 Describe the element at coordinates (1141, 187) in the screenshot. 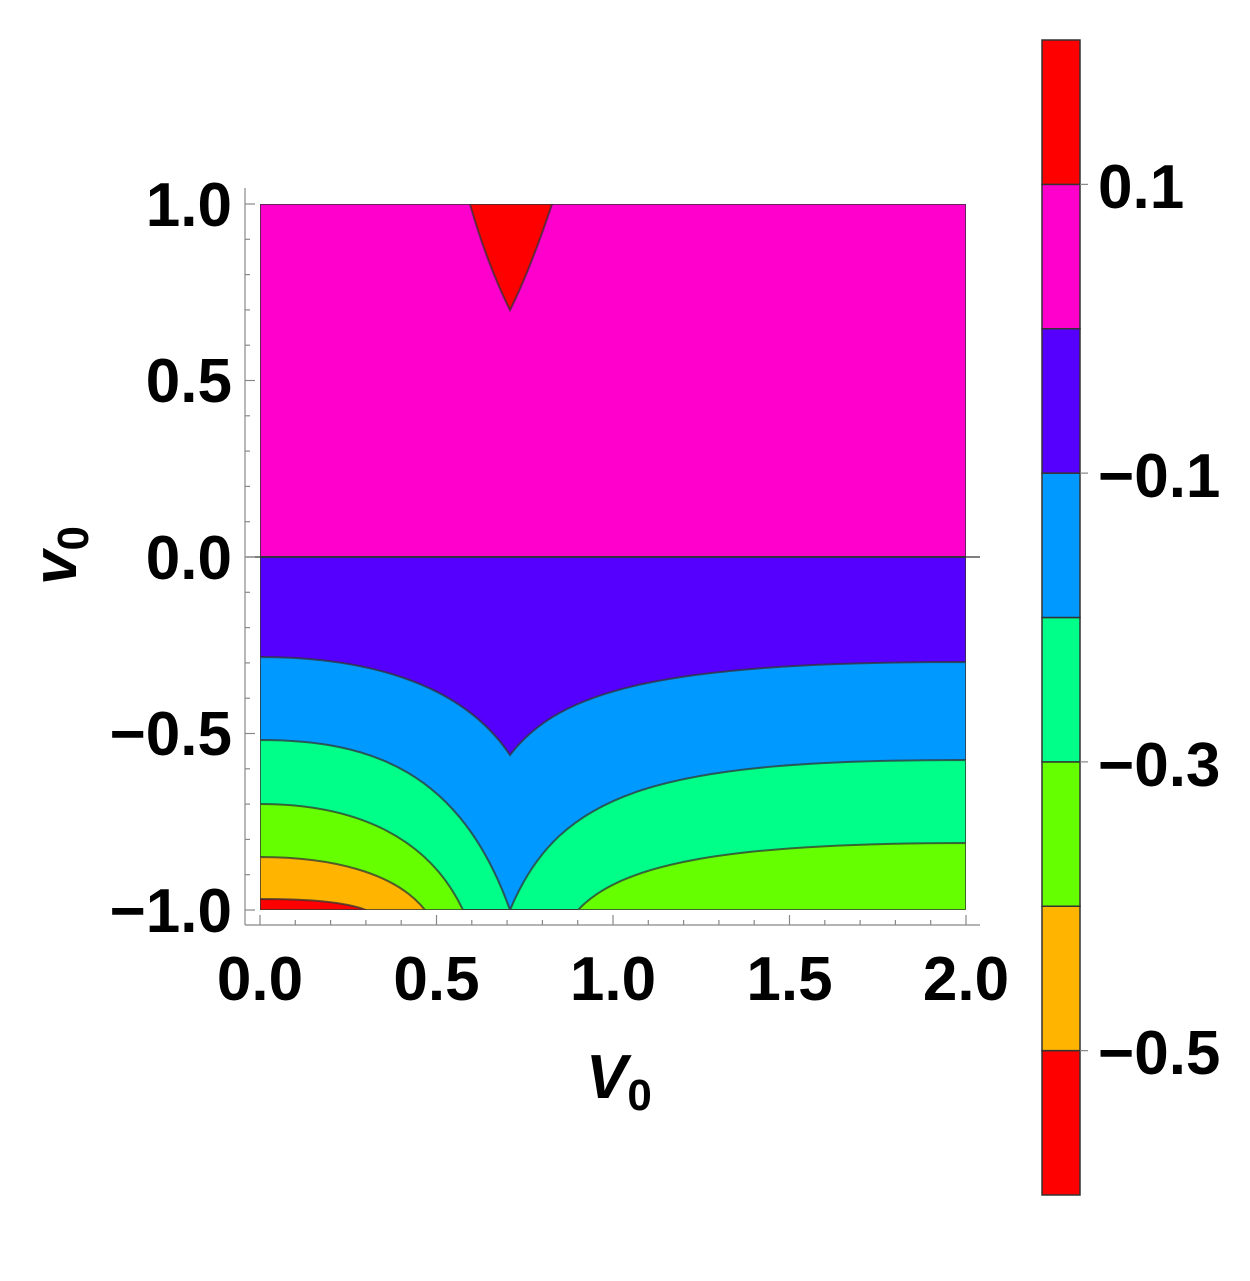

I see `colorbar-label: 0.1` at that location.